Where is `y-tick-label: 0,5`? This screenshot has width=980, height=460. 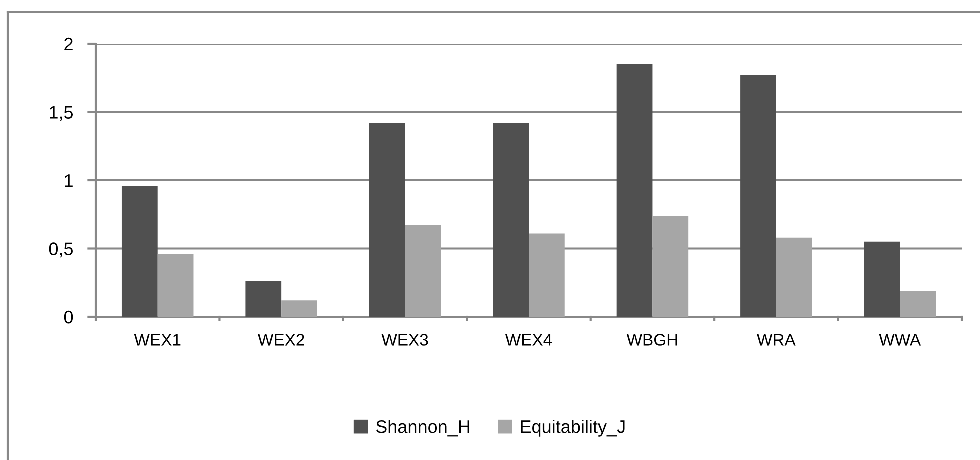
y-tick-label: 0,5 is located at coordinates (61, 250).